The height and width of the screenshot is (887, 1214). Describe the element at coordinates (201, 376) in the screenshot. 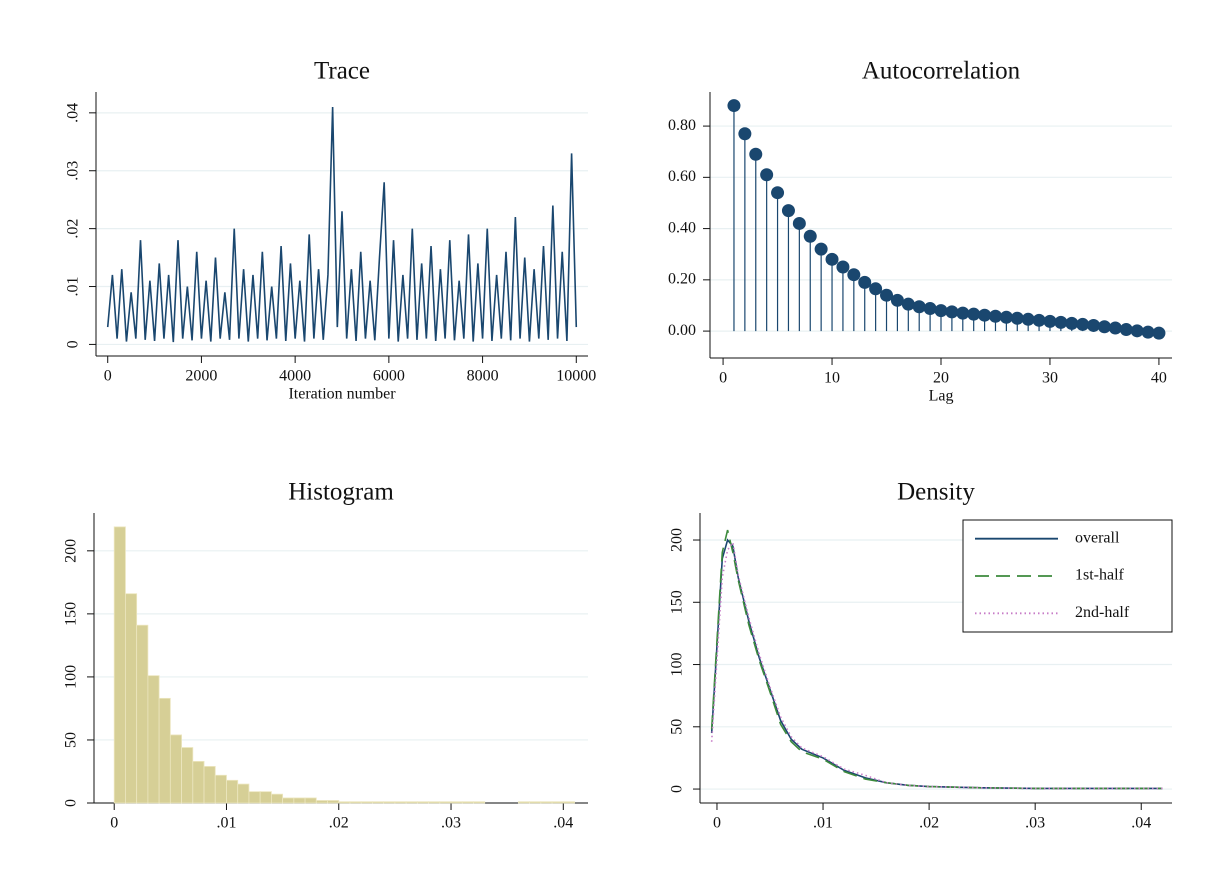

I see `x-tick-label: 2000` at that location.